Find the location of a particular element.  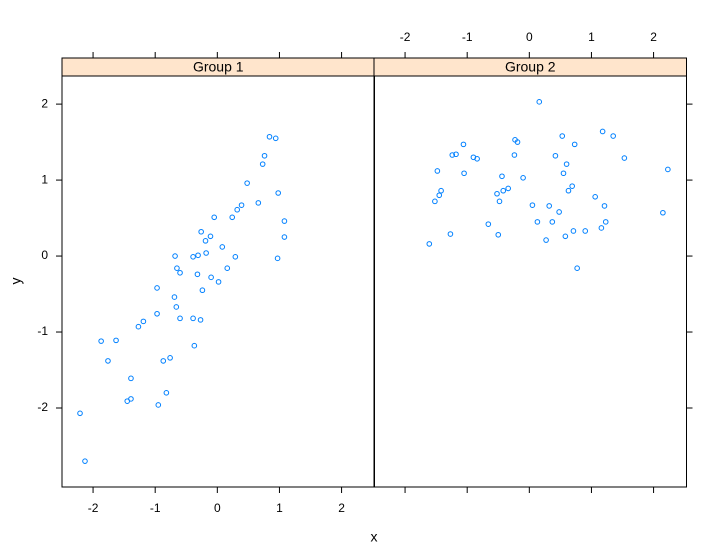

x-tick-label: -2 is located at coordinates (93, 508).